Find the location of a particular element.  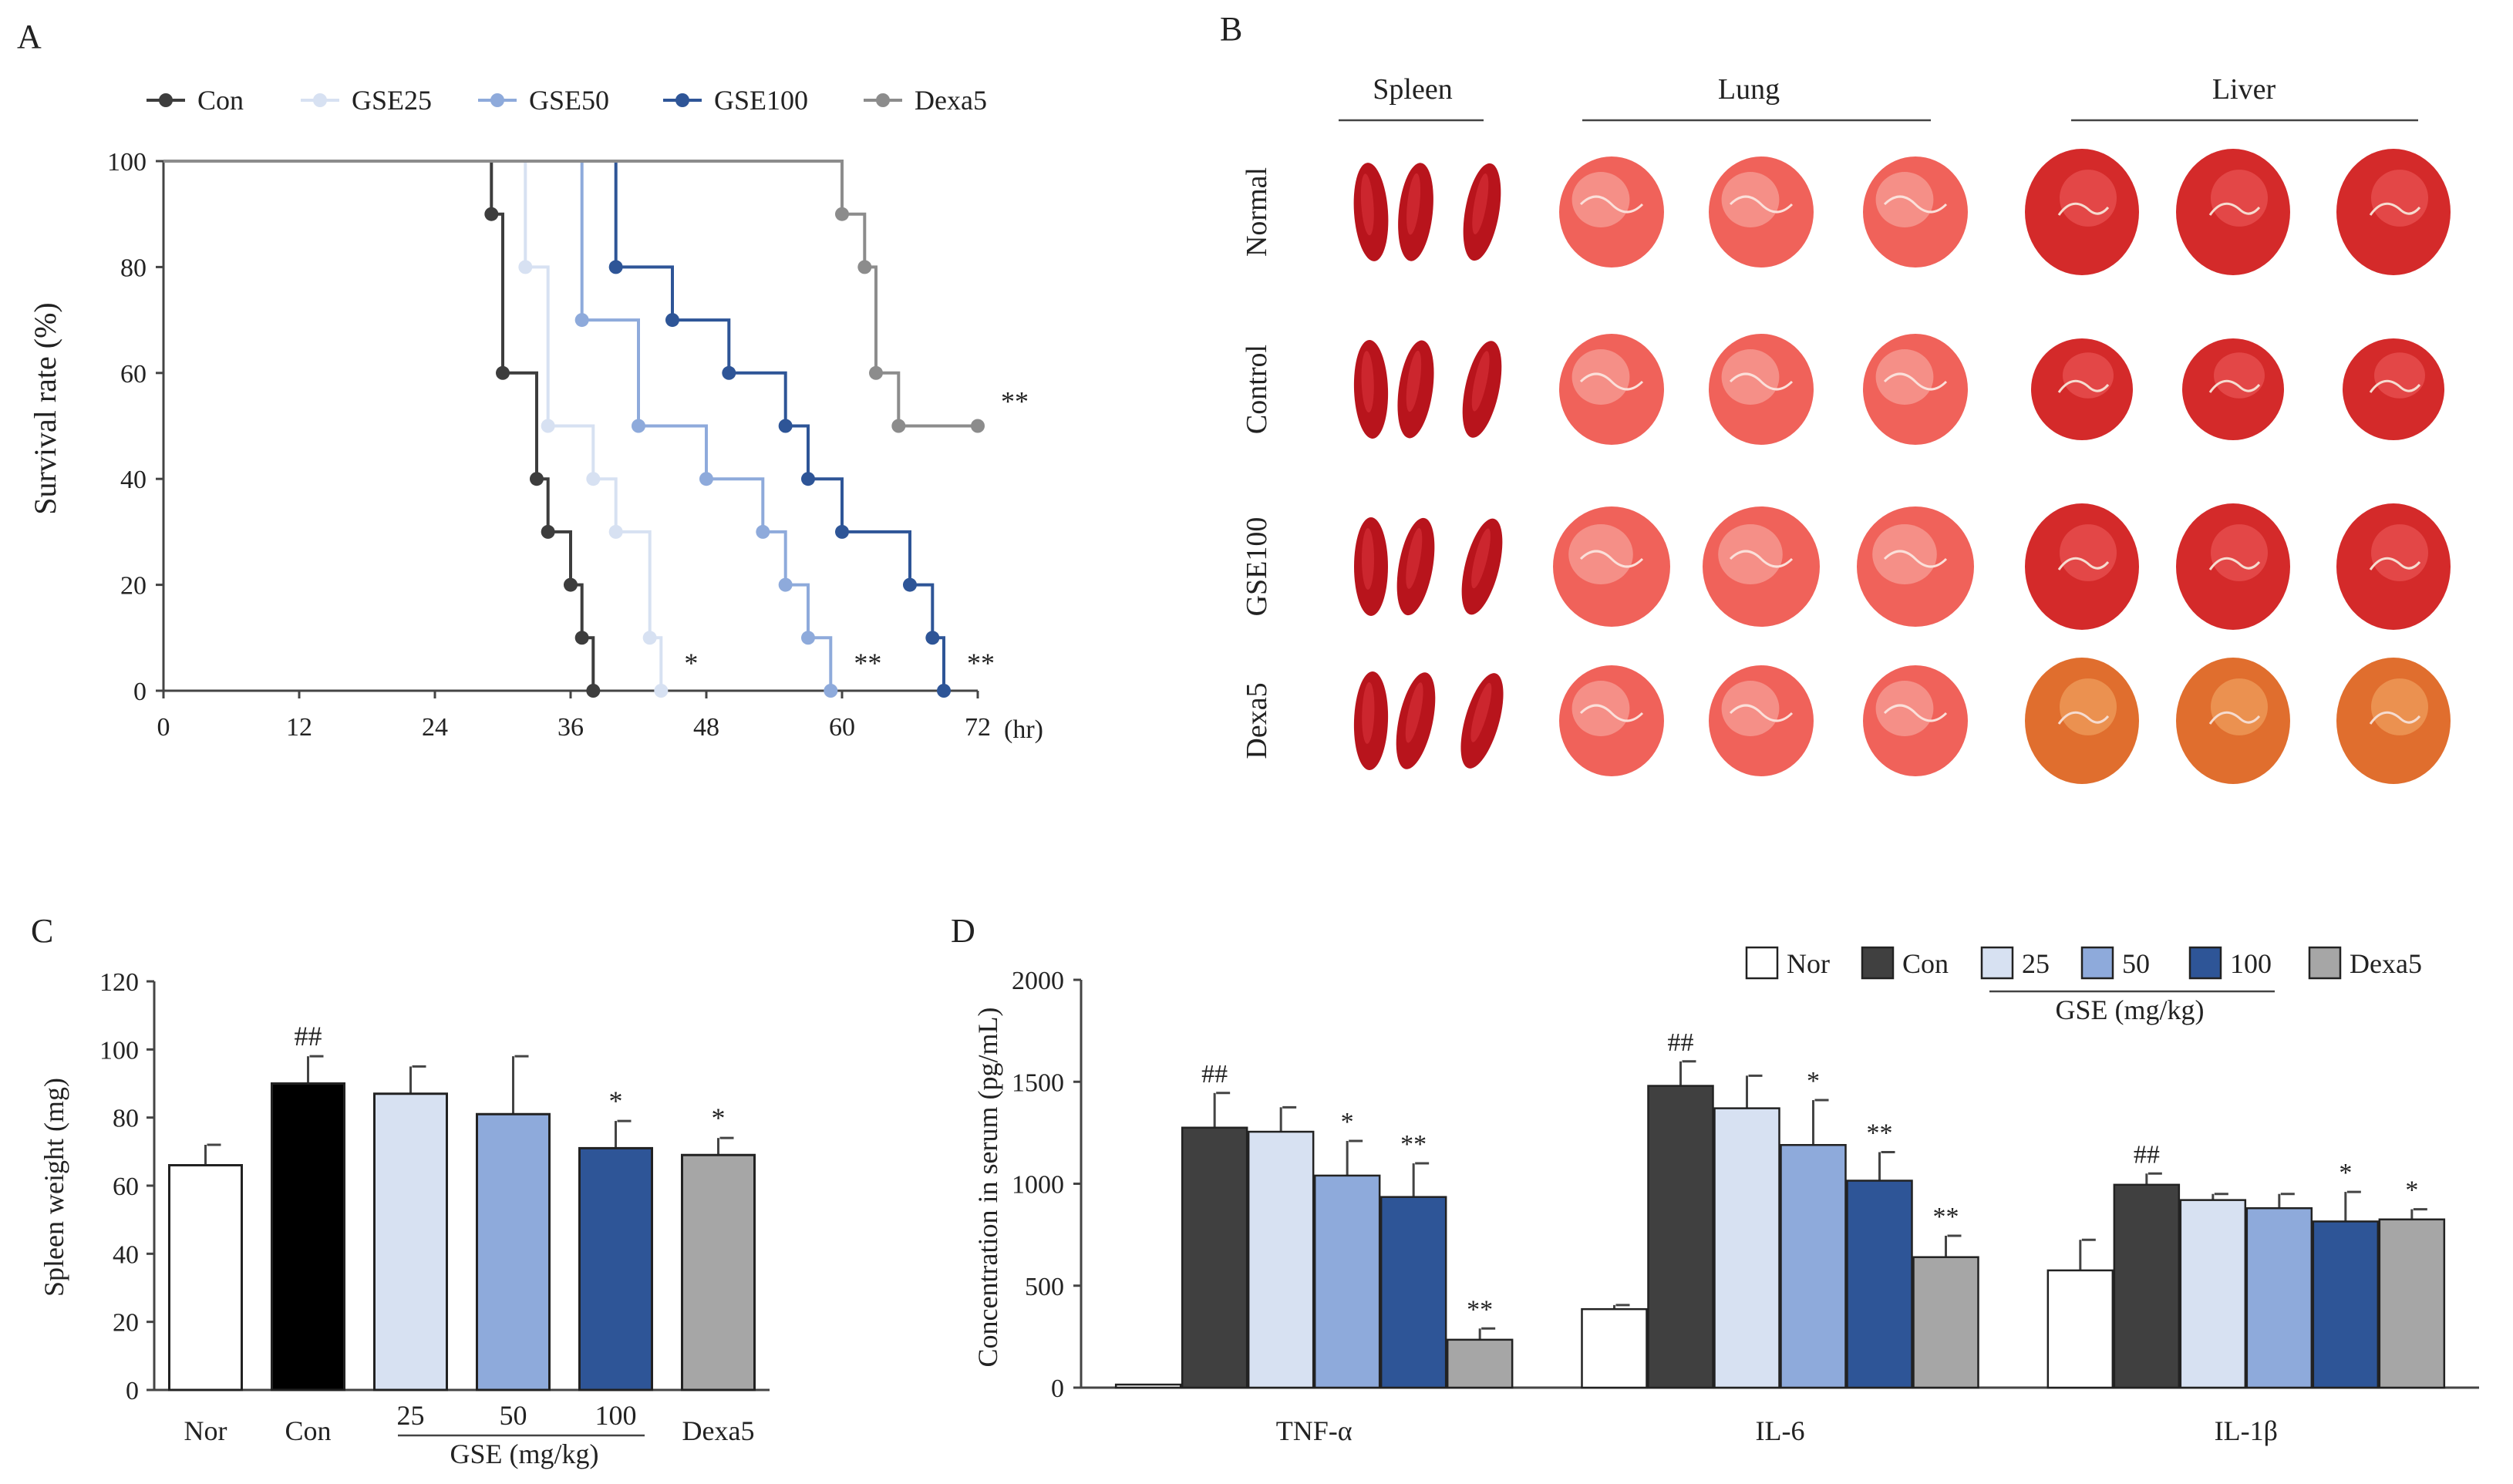

spleen-y-tick-label: 20 is located at coordinates (126, 1324).